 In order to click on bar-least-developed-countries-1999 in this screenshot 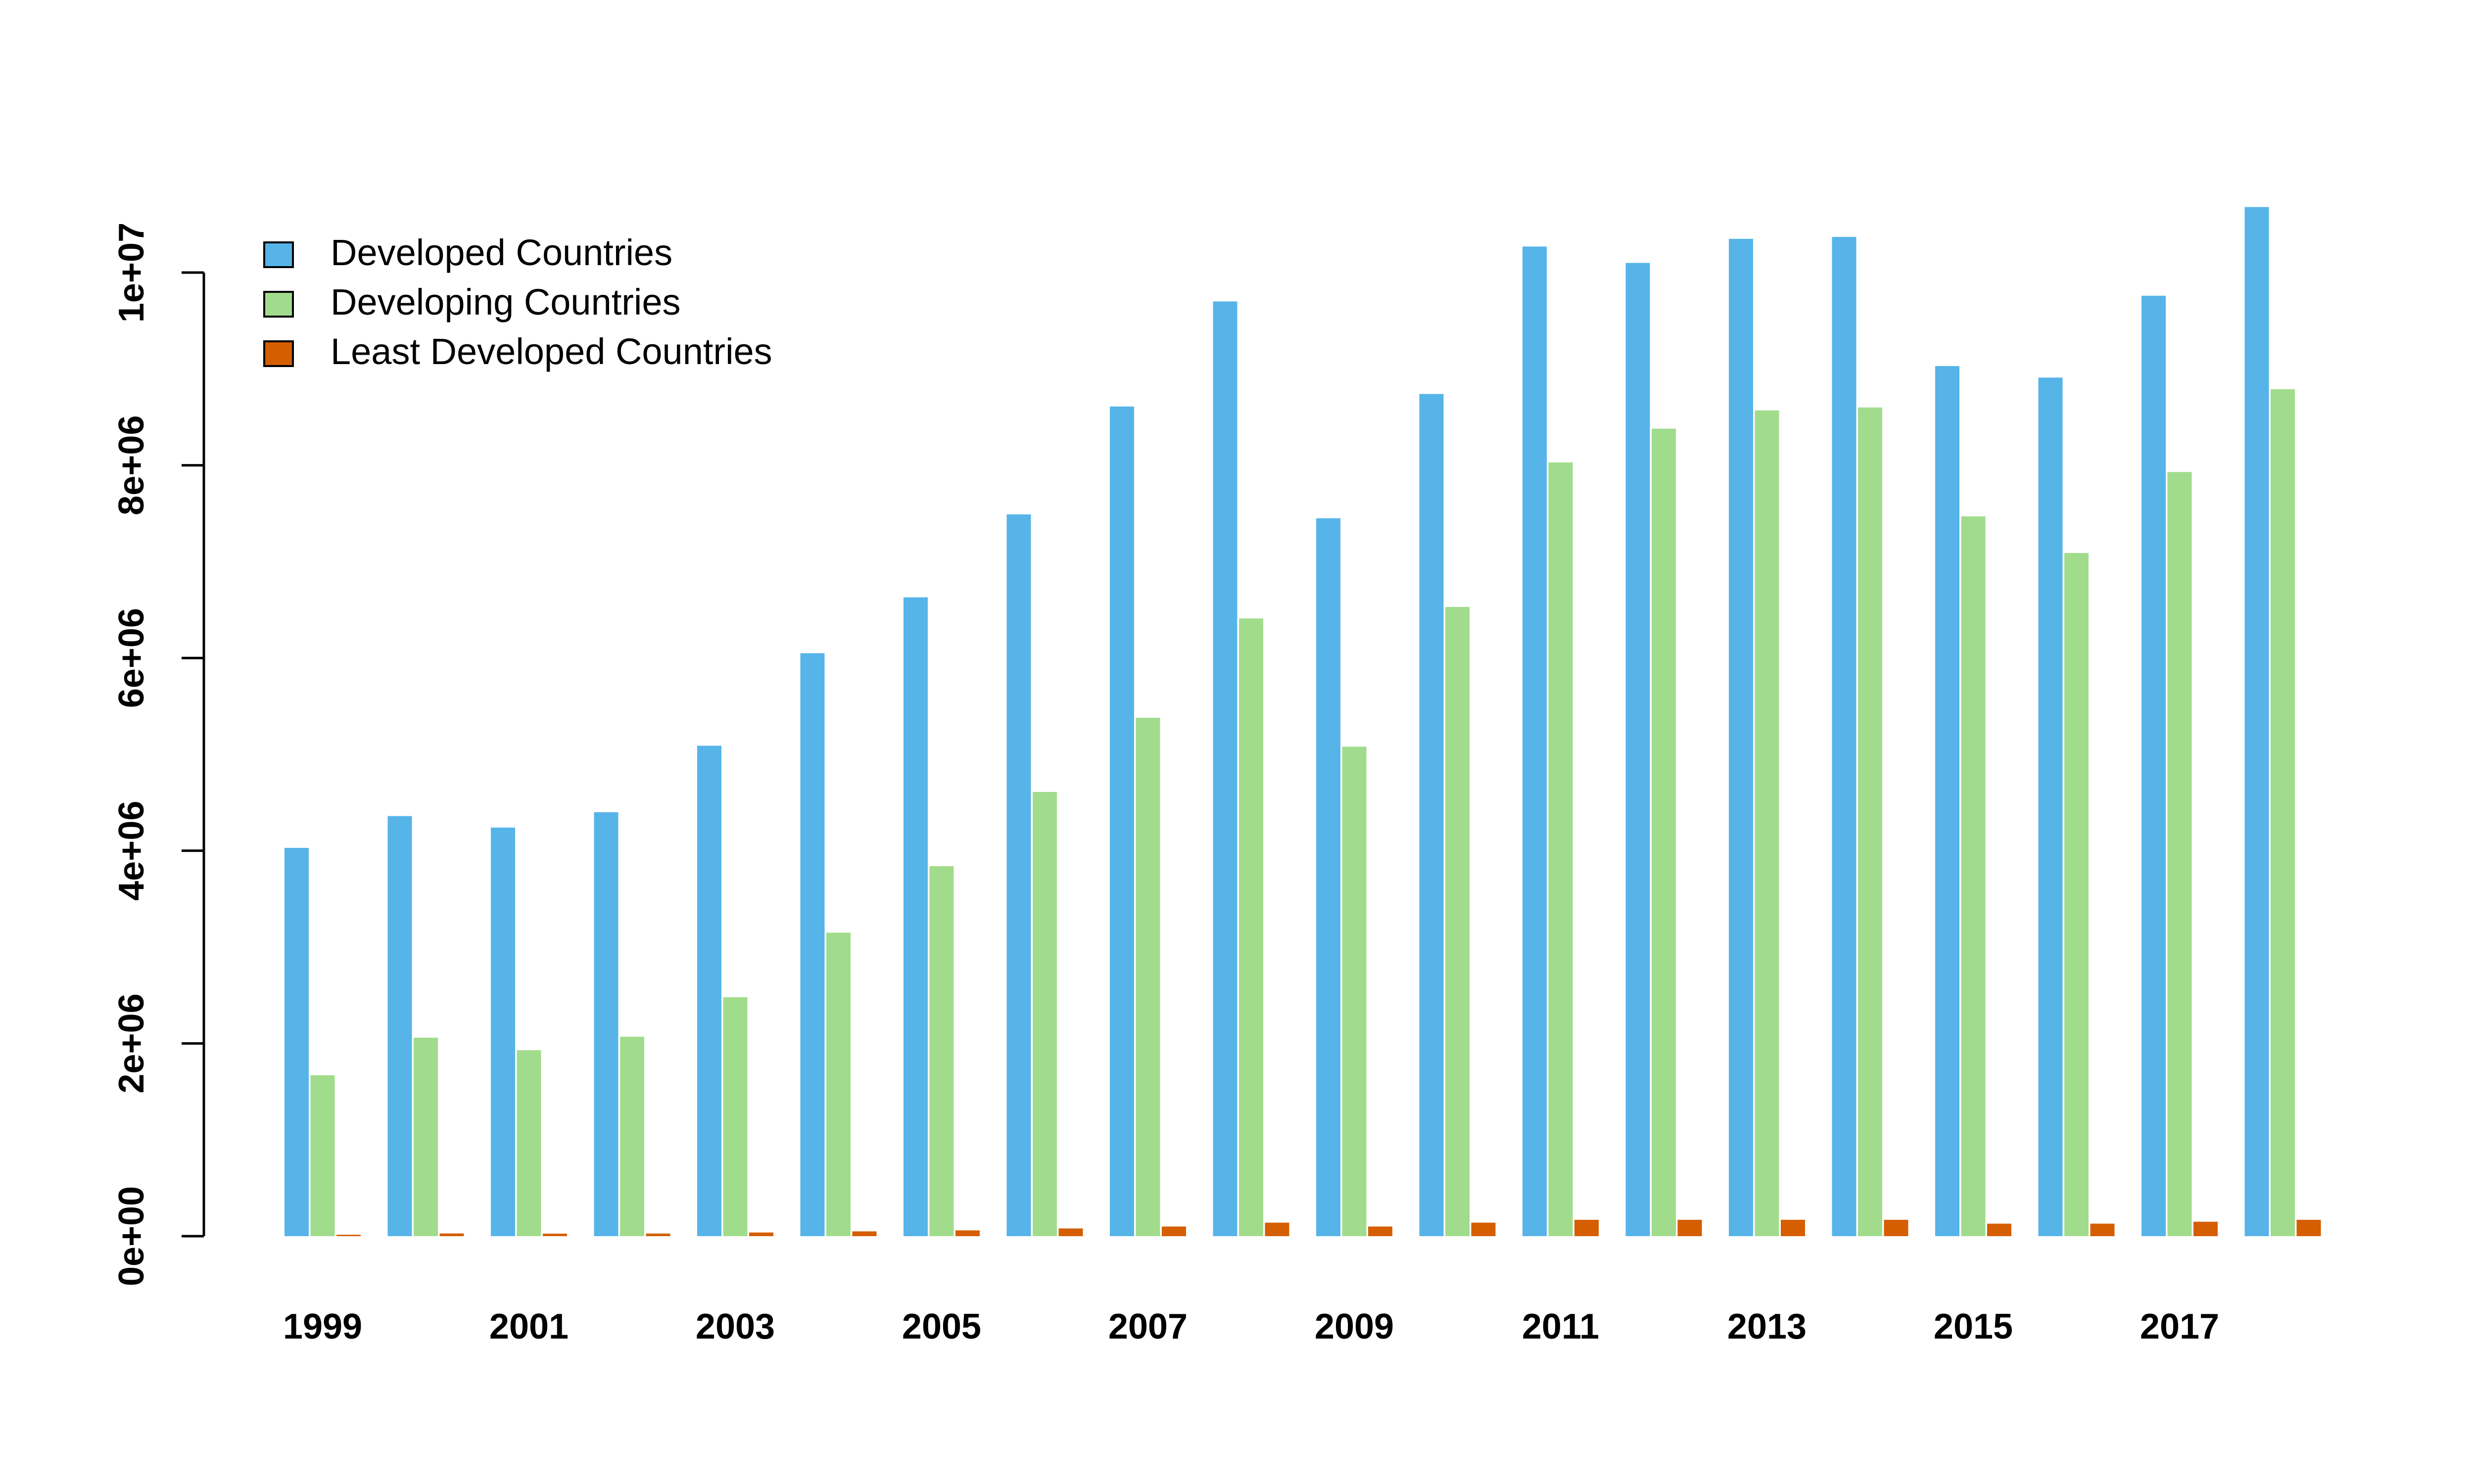, I will do `click(349, 1235)`.